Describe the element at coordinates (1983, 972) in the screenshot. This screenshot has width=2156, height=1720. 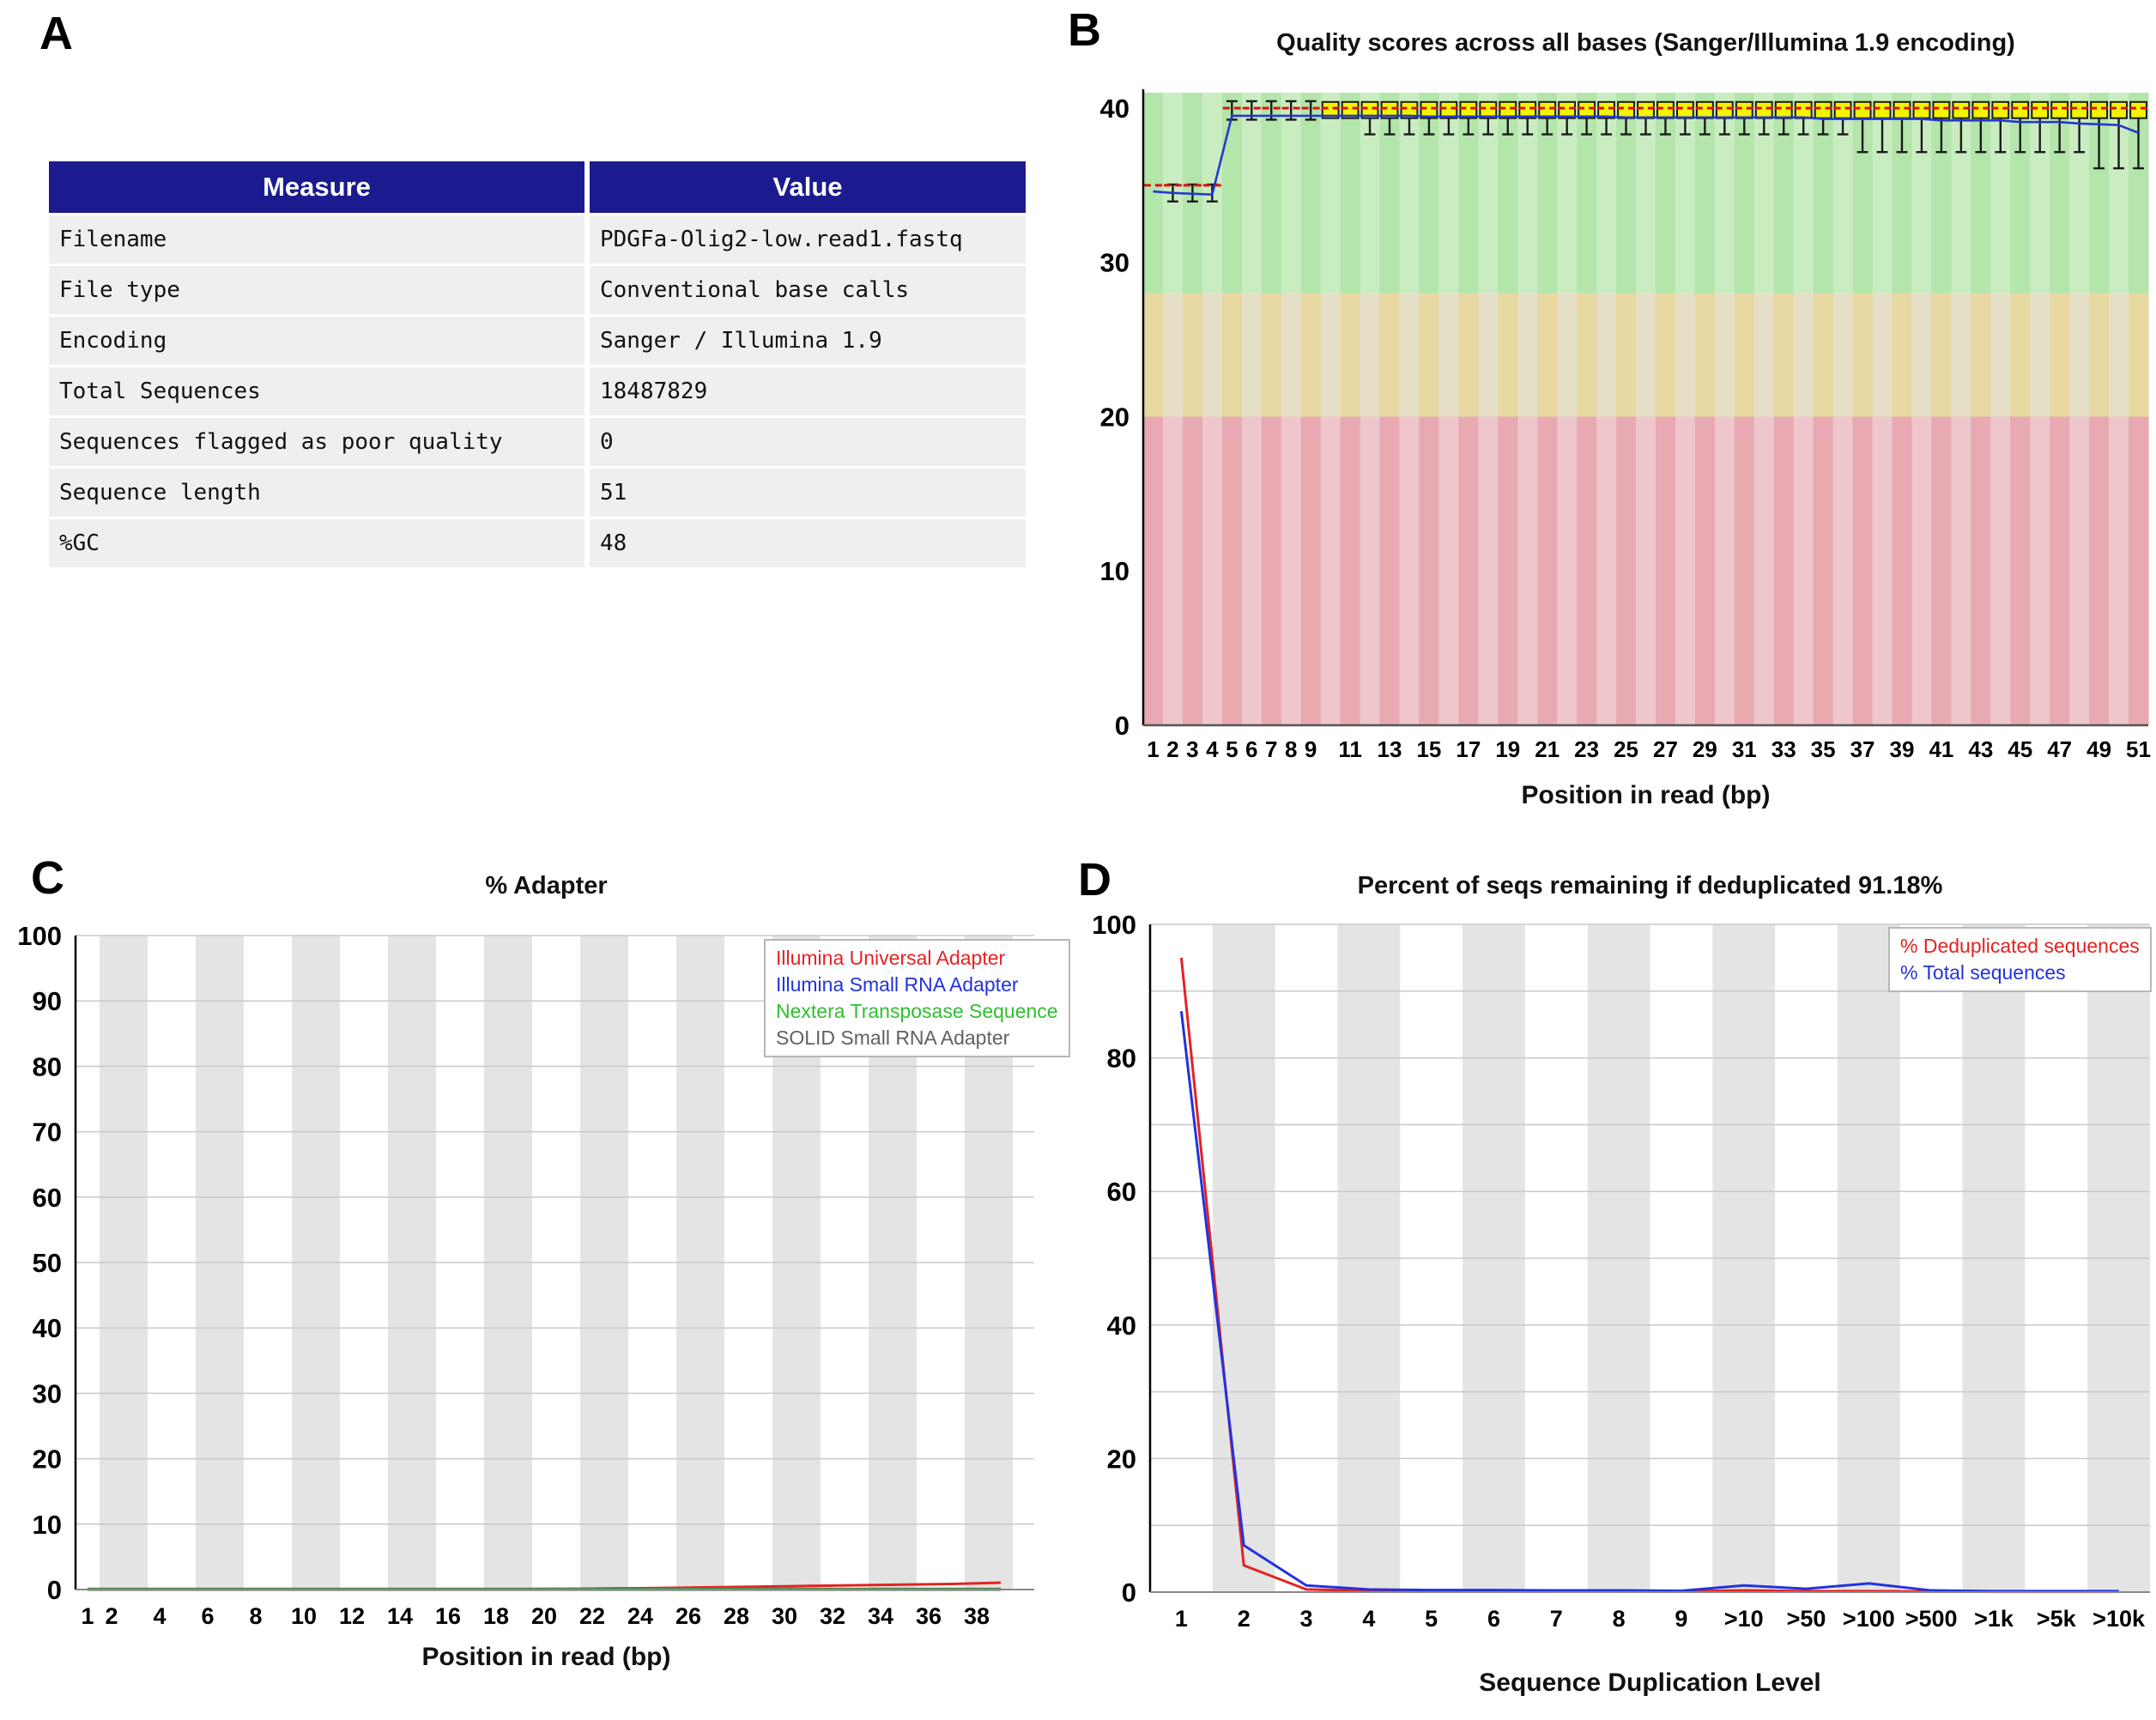
I see `legend-item: % Total sequences` at that location.